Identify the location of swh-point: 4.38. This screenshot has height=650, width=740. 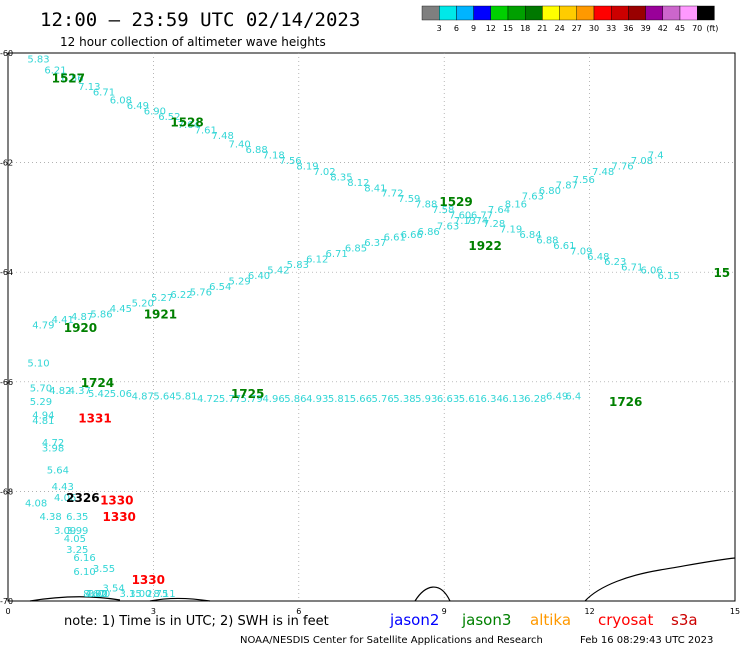
(51, 517).